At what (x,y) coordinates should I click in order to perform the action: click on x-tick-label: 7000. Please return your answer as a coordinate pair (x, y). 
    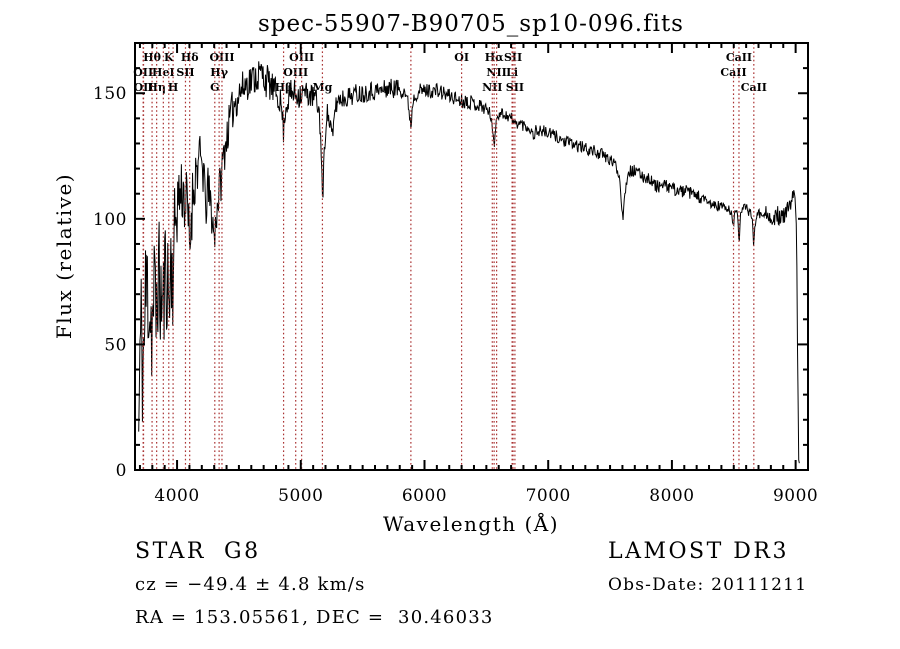
    Looking at the image, I should click on (548, 496).